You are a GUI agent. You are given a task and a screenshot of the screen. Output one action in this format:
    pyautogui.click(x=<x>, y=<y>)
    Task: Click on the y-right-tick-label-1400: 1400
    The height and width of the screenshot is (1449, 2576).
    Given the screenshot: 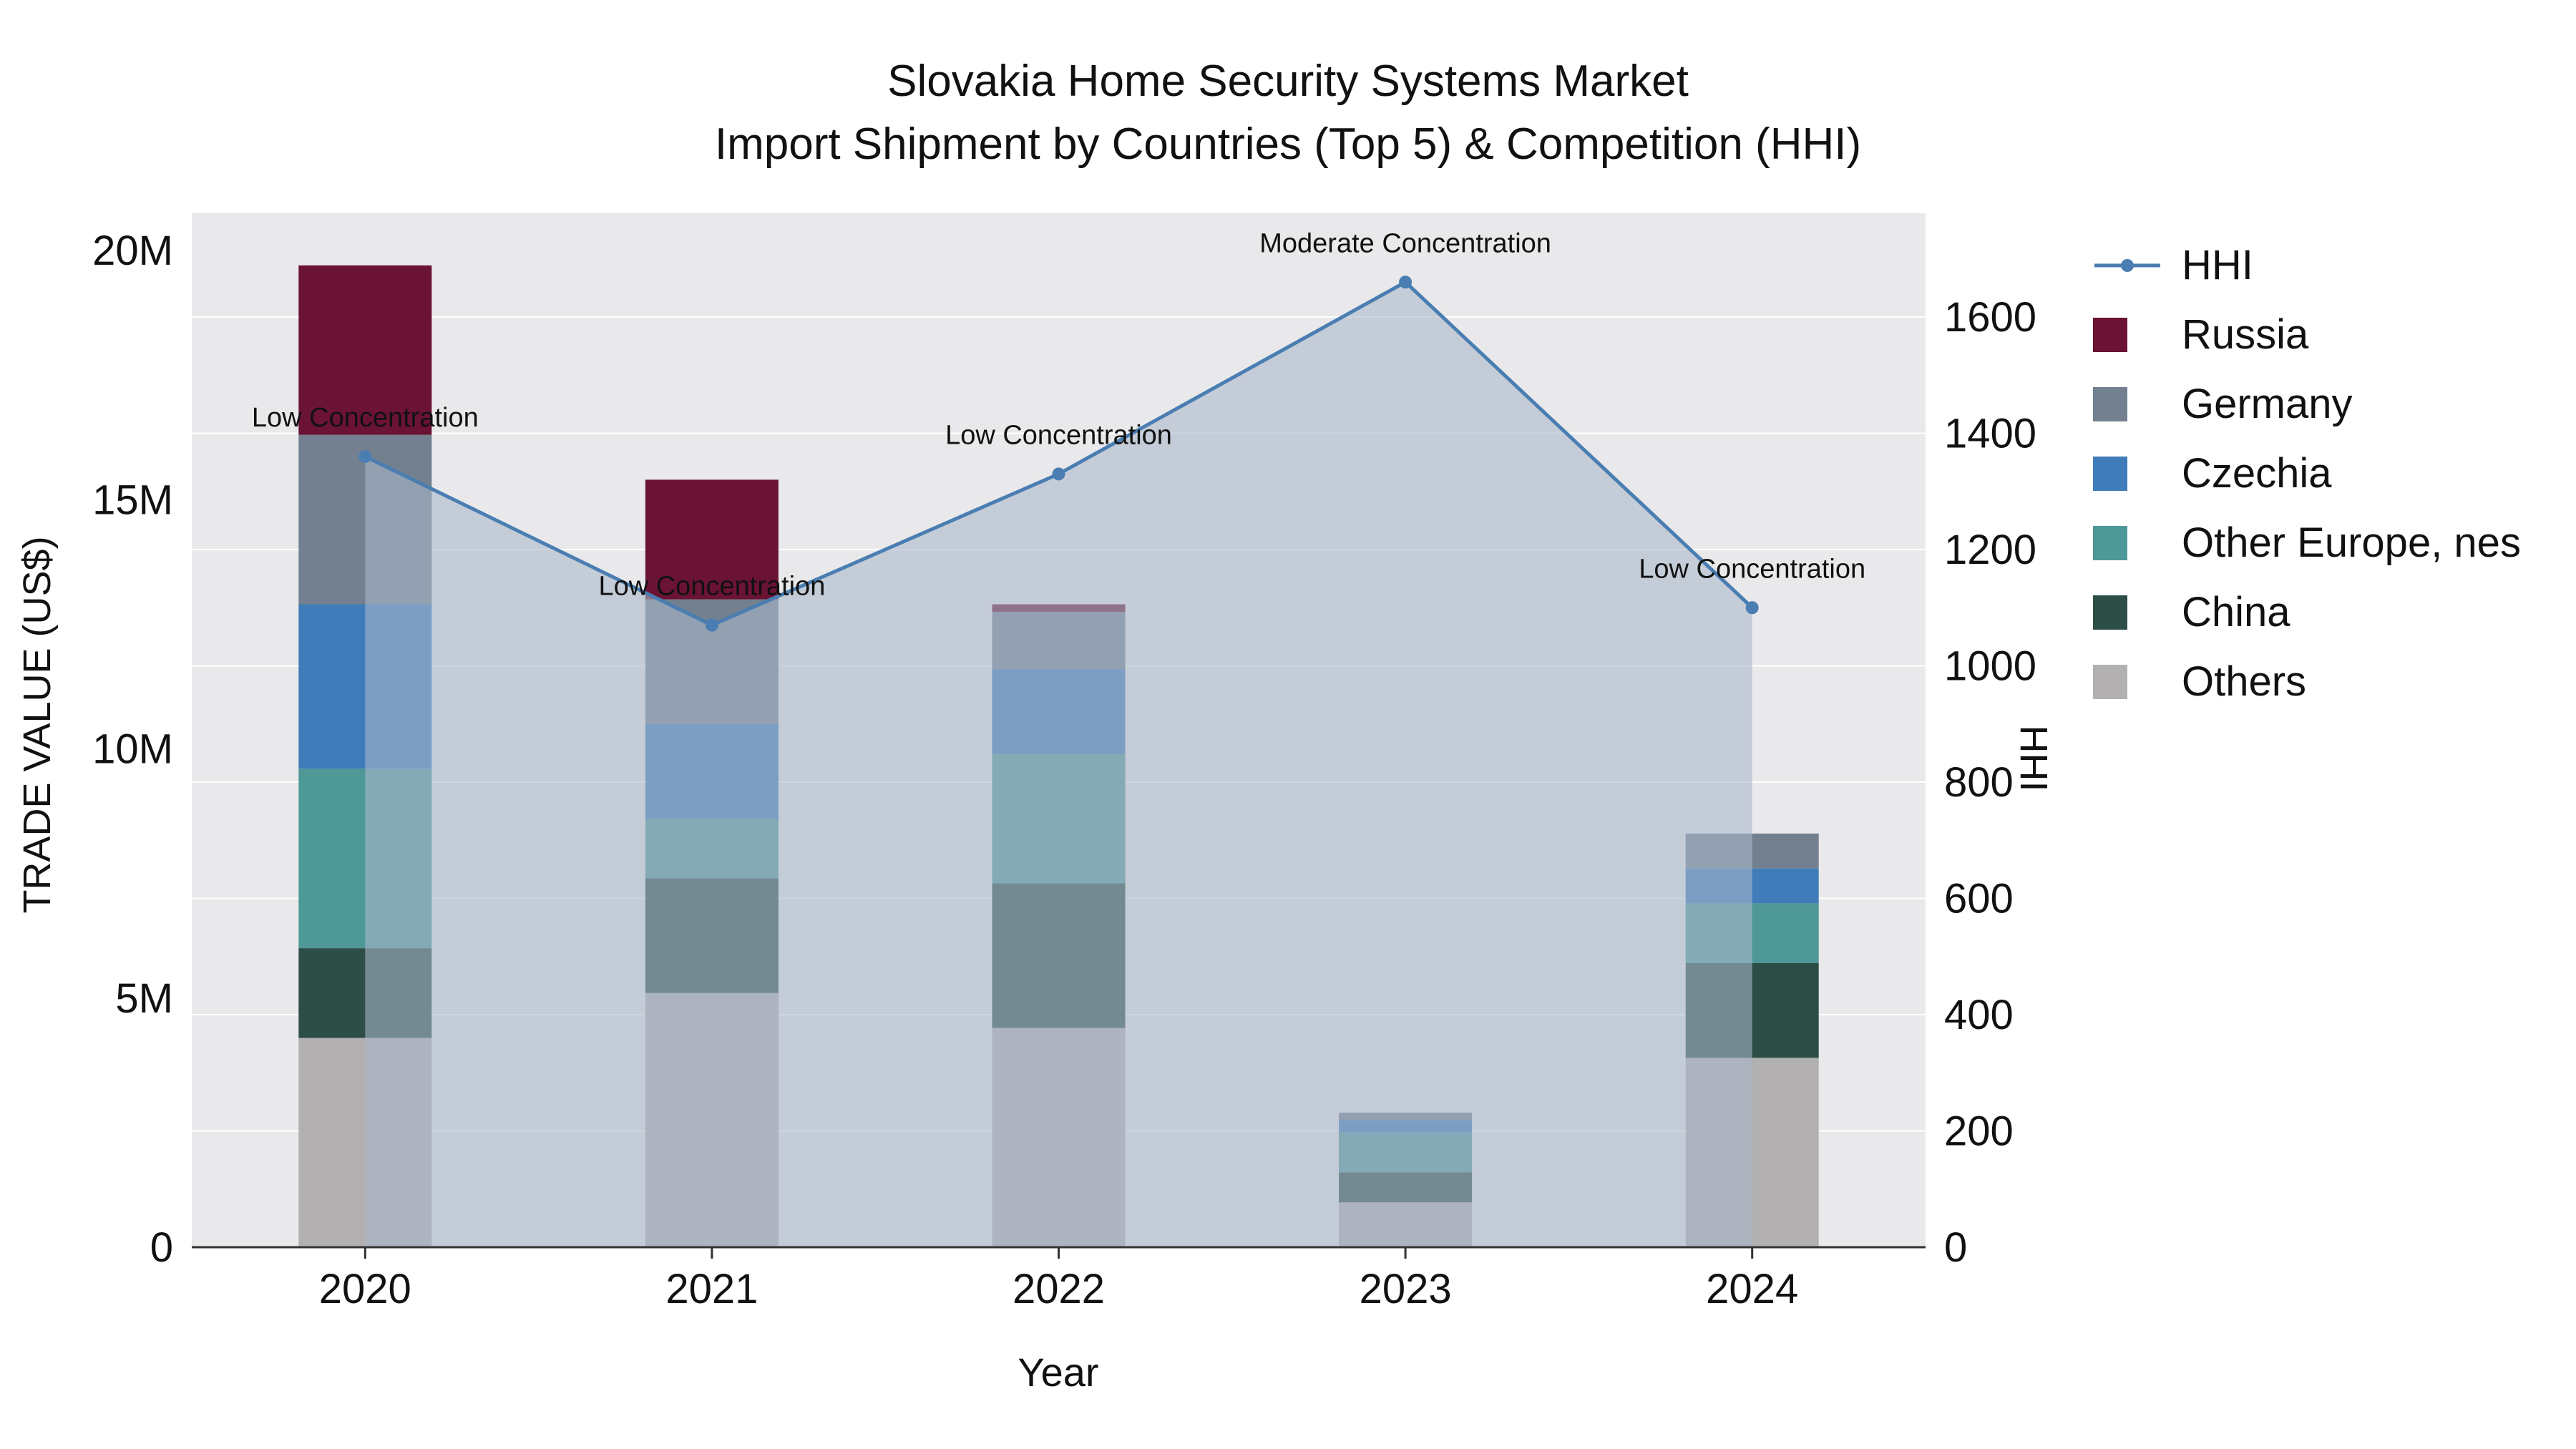 What is the action you would take?
    pyautogui.click(x=1990, y=434)
    